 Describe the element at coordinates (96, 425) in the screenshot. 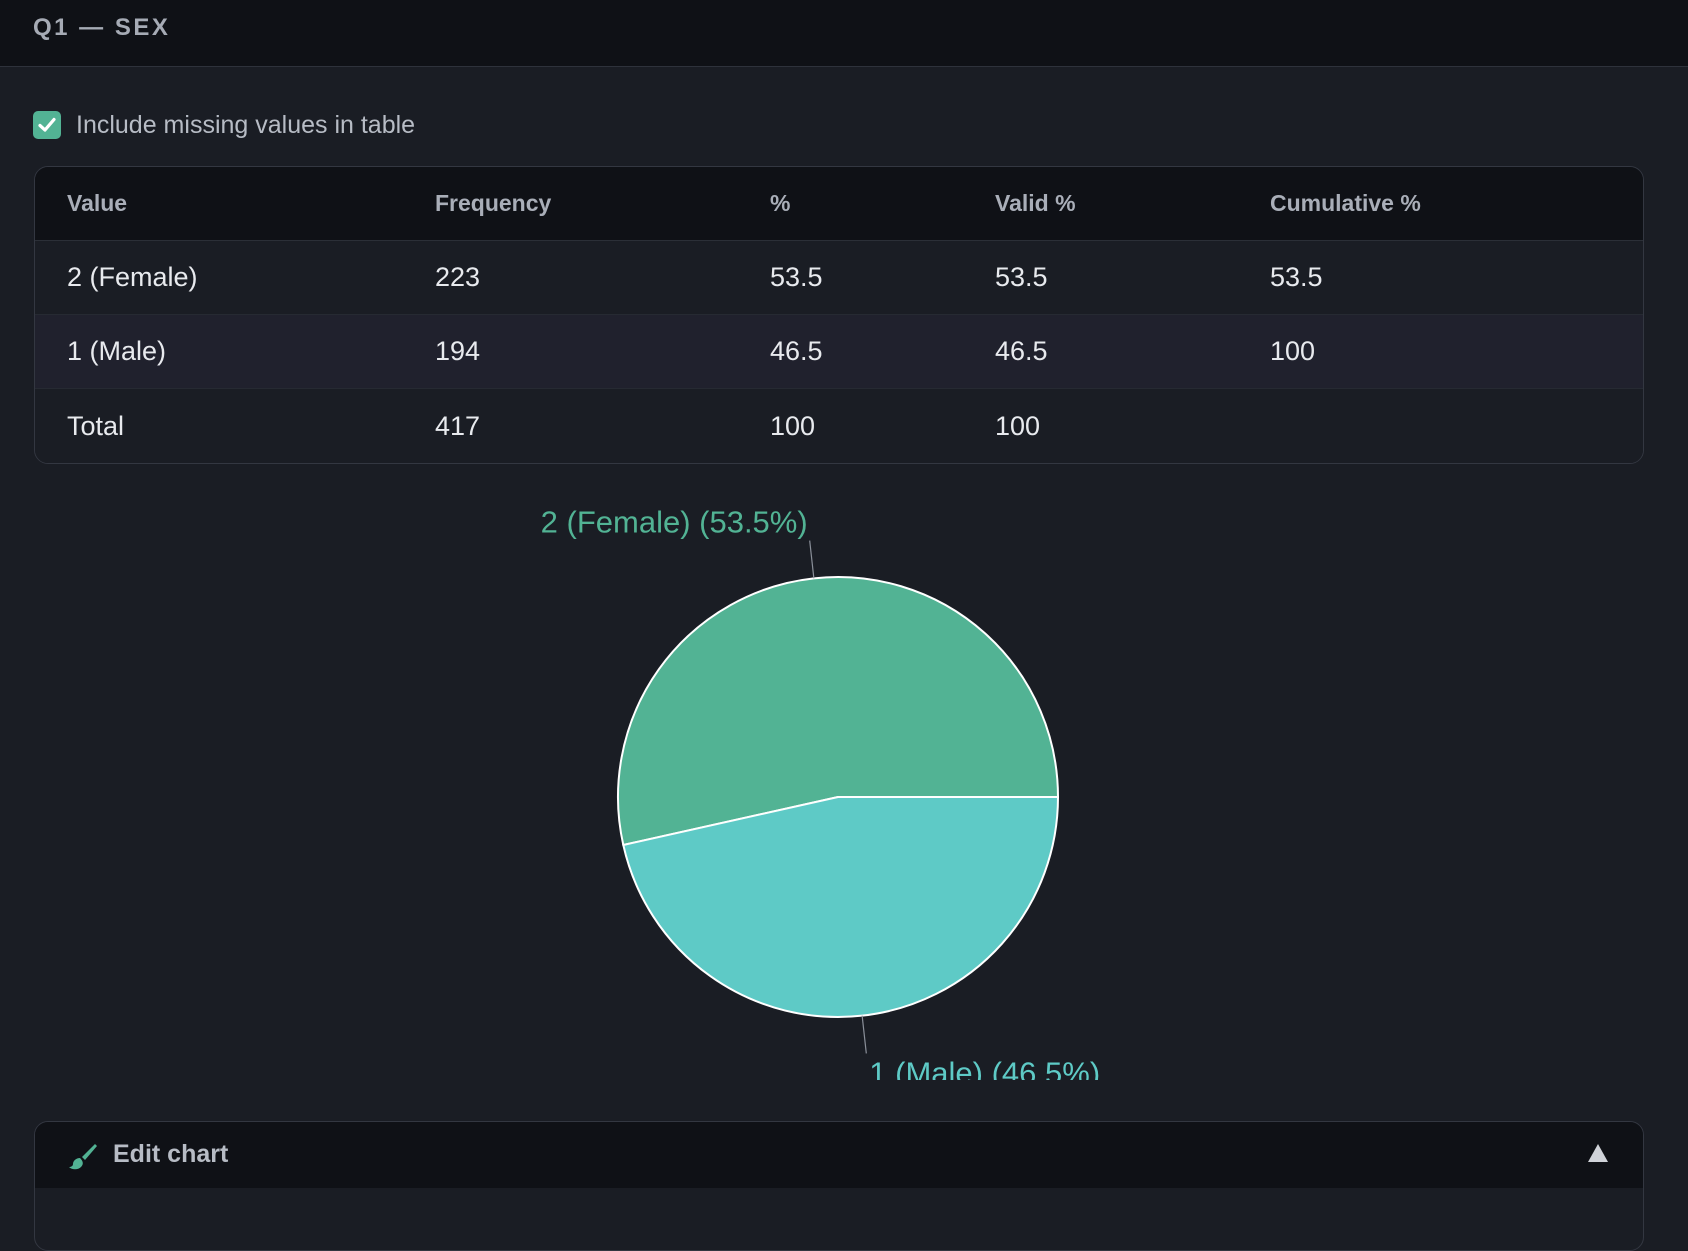

I see `table-cell: Total` at that location.